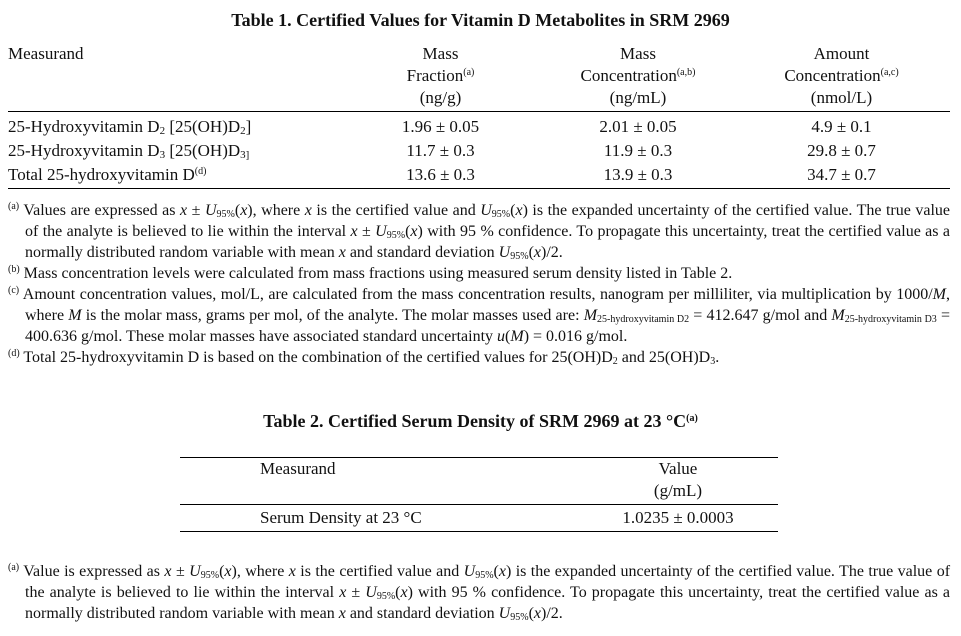 The width and height of the screenshot is (961, 636). What do you see at coordinates (638, 150) in the screenshot?
I see `cell-mass-concentration: 11.9 ± 0.3` at bounding box center [638, 150].